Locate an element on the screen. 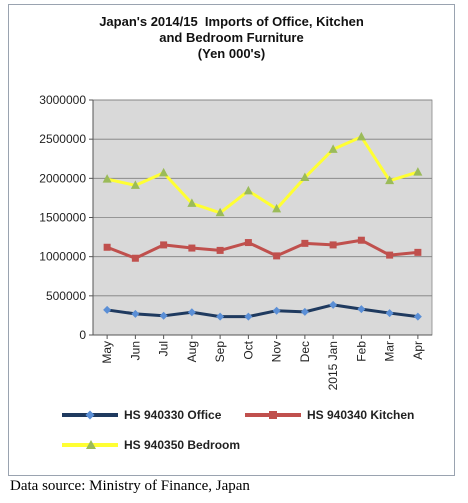 The height and width of the screenshot is (503, 468). x-tick-label: Jul is located at coordinates (164, 348).